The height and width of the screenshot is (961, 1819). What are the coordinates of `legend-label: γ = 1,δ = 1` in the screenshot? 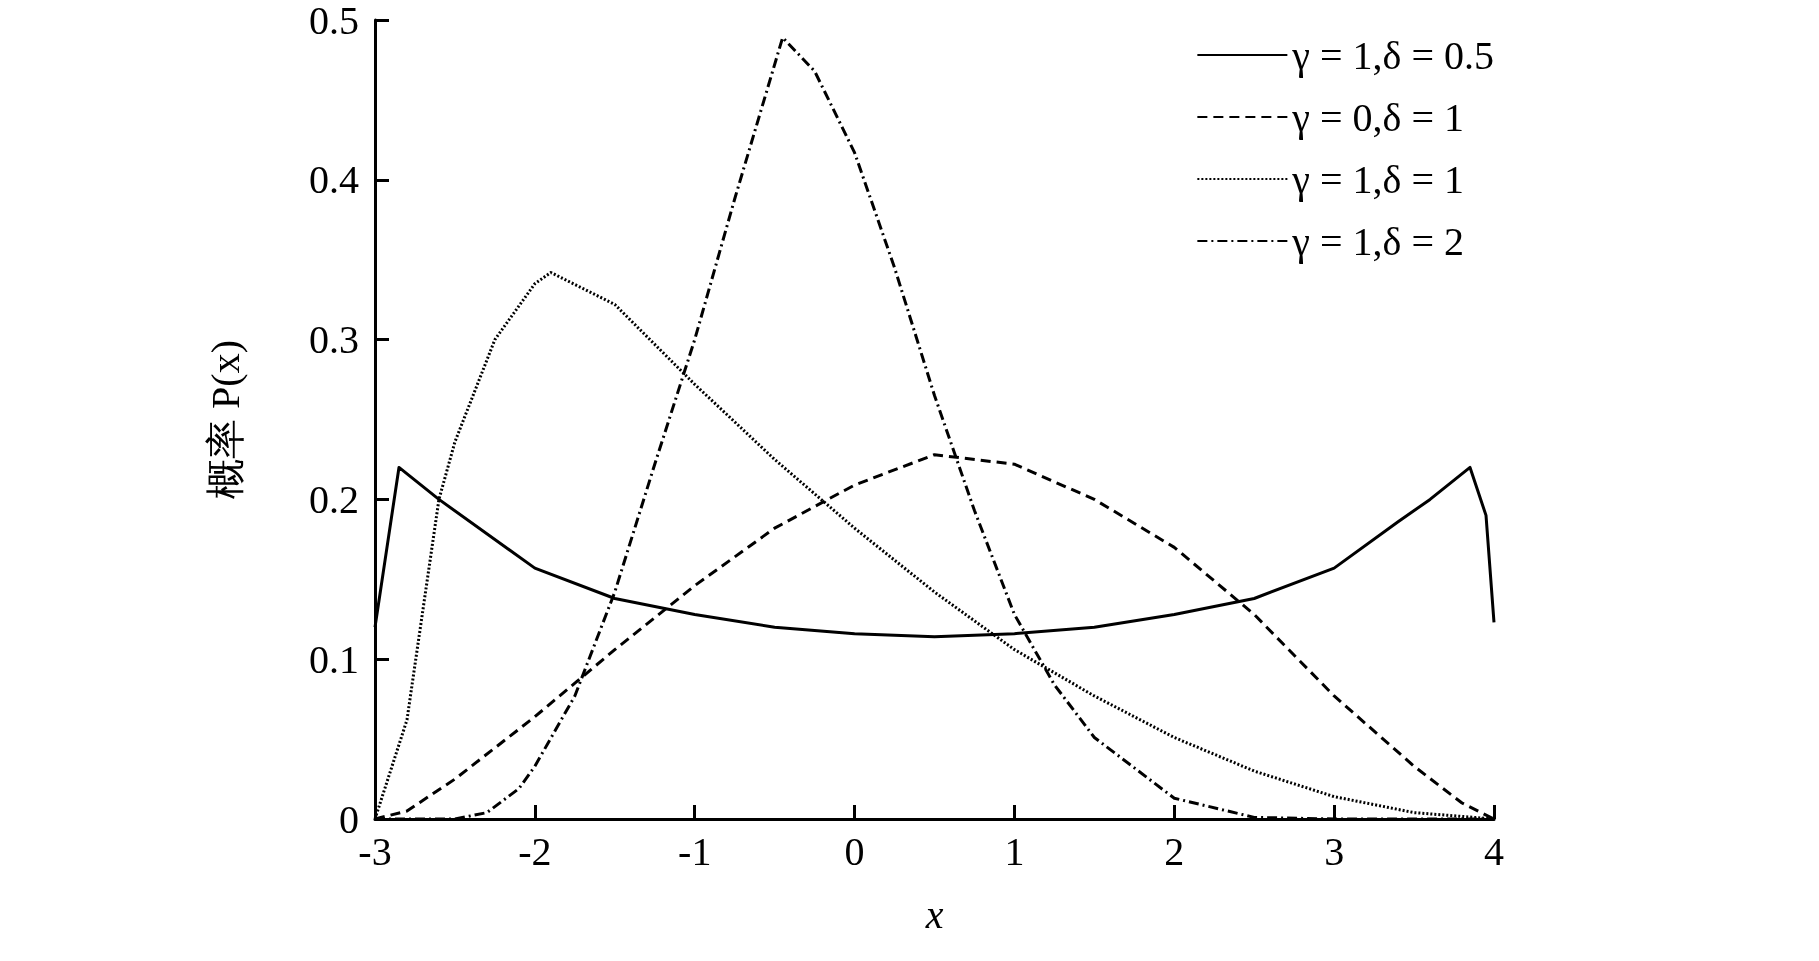 It's located at (1377, 179).